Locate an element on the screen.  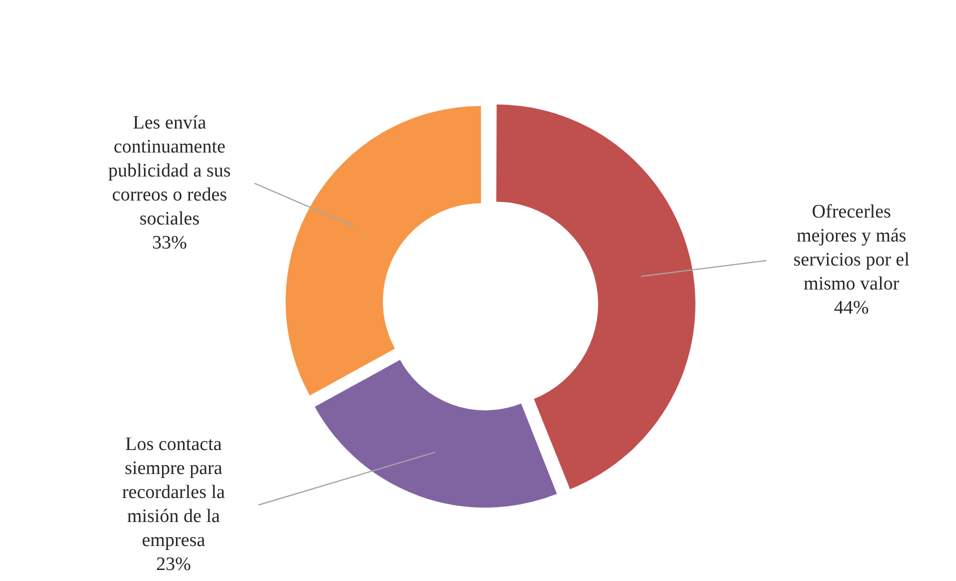
slice-label: Les envía continuamente publicidad a sus correos o redes sociales is located at coordinates (169, 171).